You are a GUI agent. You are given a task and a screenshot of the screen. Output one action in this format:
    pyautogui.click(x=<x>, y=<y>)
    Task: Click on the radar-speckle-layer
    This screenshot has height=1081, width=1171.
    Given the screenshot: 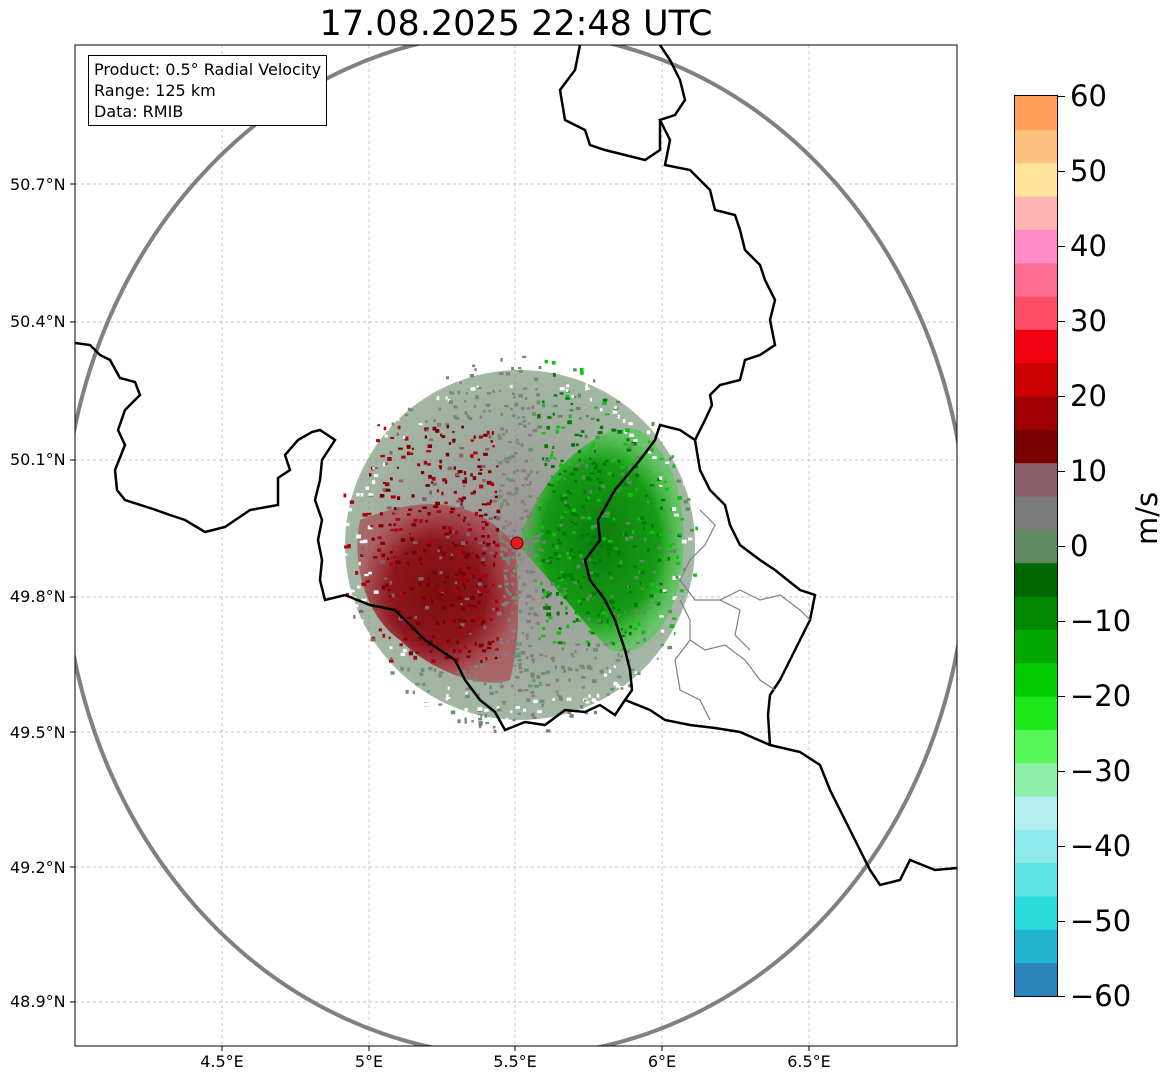 What is the action you would take?
    pyautogui.click(x=518, y=544)
    